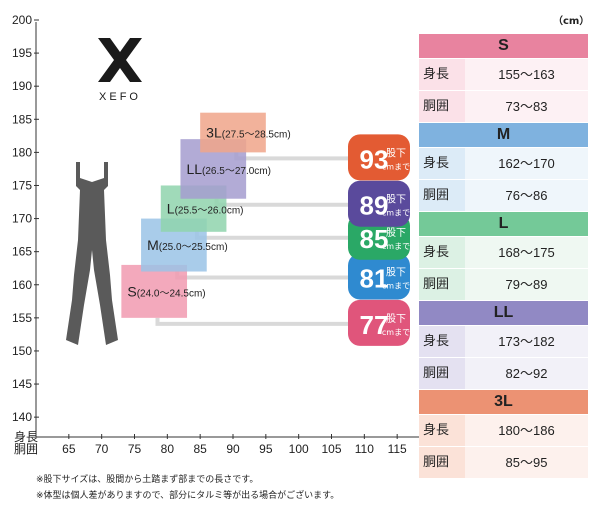 This screenshot has height=530, width=600. Describe the element at coordinates (92, 253) in the screenshot. I see `wader-silhouette` at that location.